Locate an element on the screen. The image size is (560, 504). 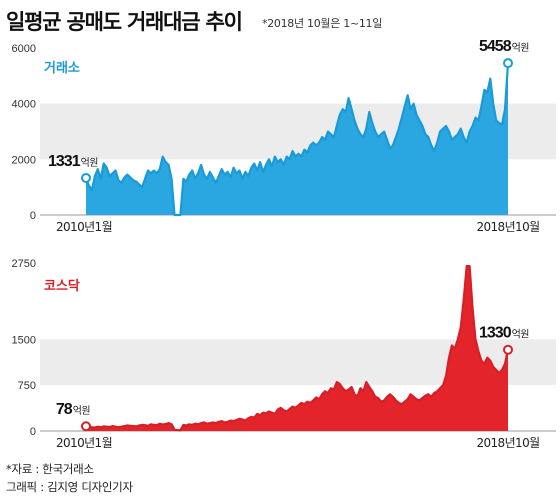
kospi-end-value-label: 5458억원 is located at coordinates (504, 46).